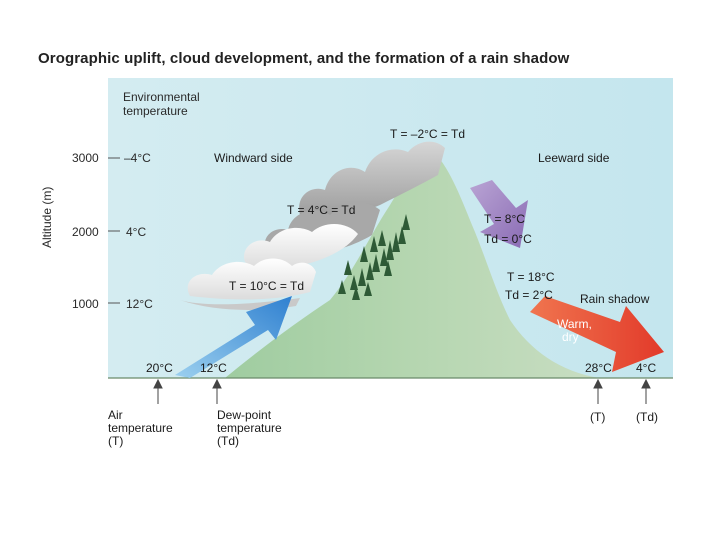  What do you see at coordinates (161, 97) in the screenshot?
I see `environmental-temperature-label-line1: Environmental` at bounding box center [161, 97].